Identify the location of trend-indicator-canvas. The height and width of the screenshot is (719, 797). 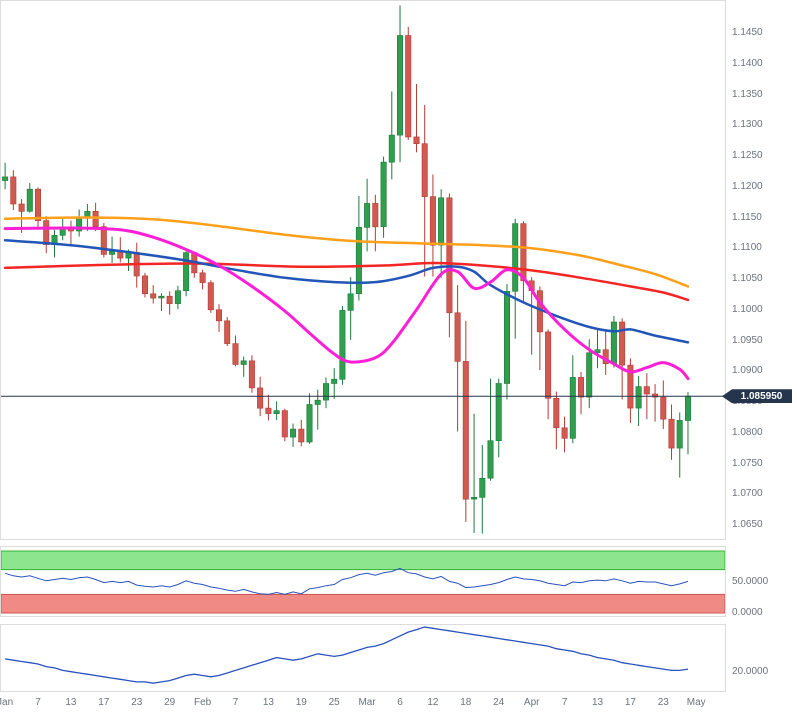
(363, 658).